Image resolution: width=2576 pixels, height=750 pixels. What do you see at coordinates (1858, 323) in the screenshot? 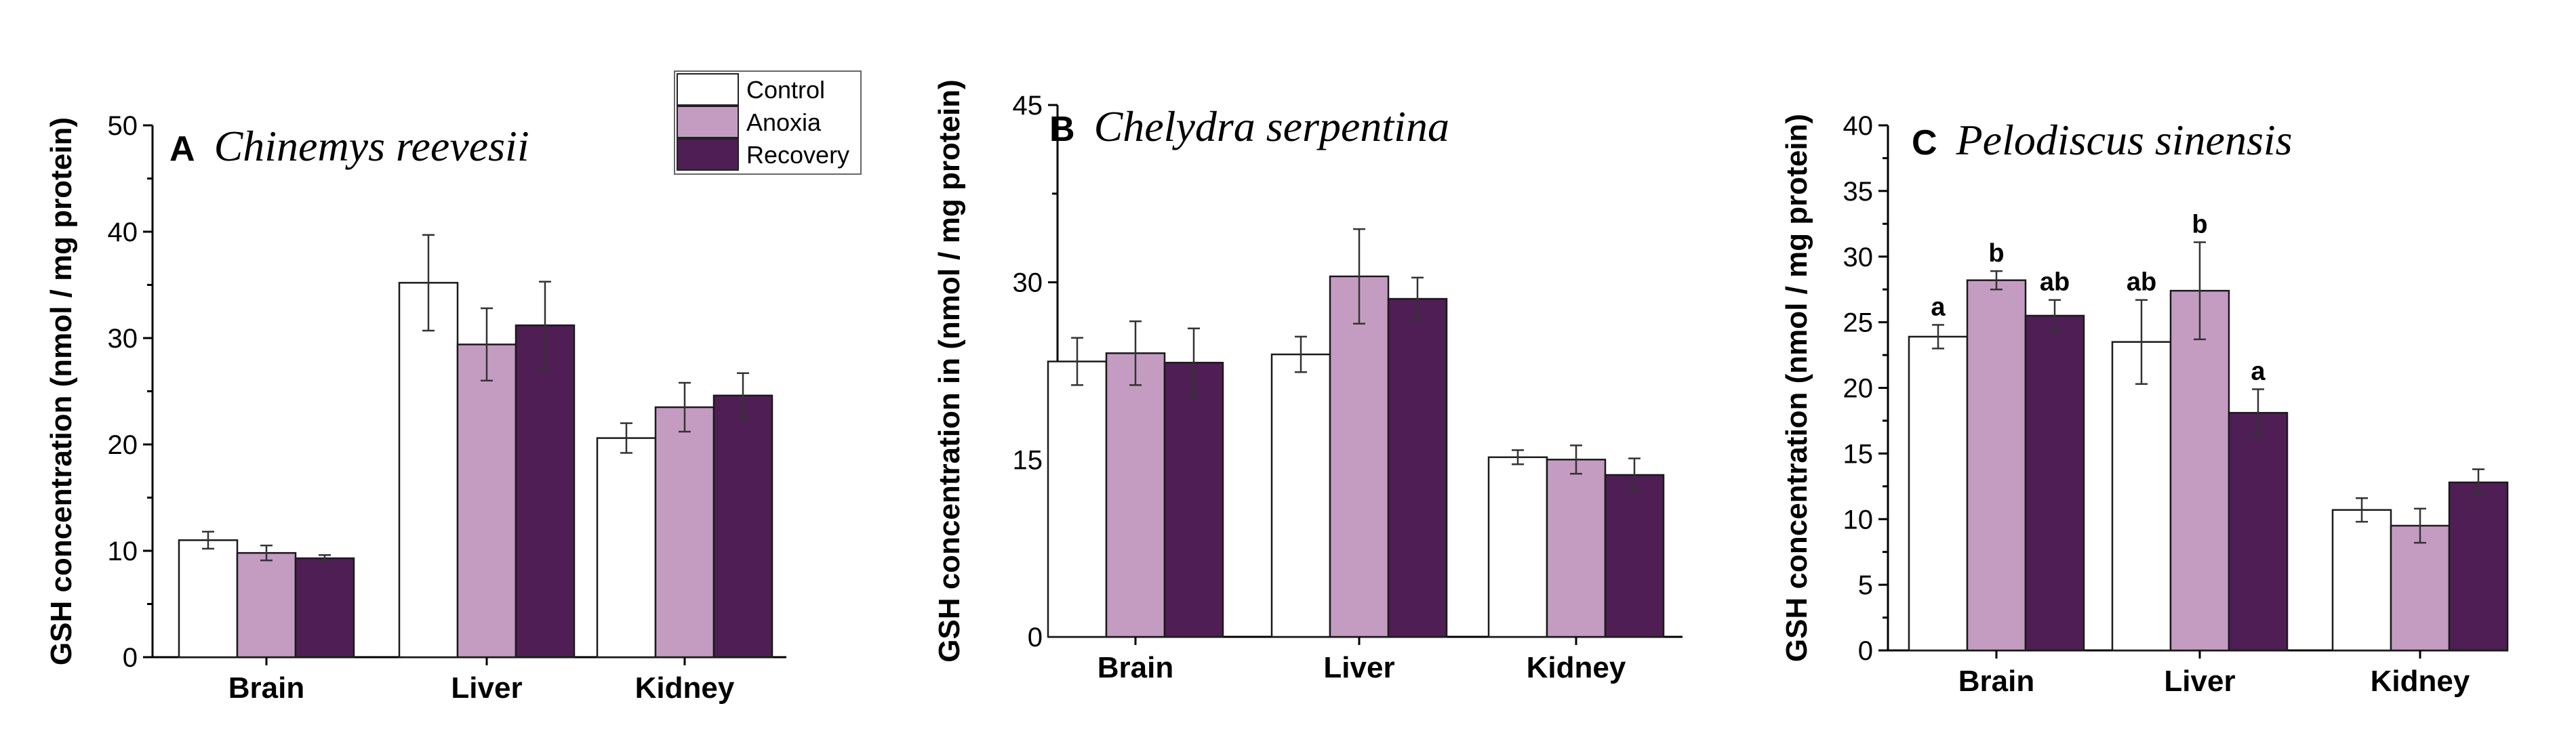
I see `y-tick-label: 25` at bounding box center [1858, 323].